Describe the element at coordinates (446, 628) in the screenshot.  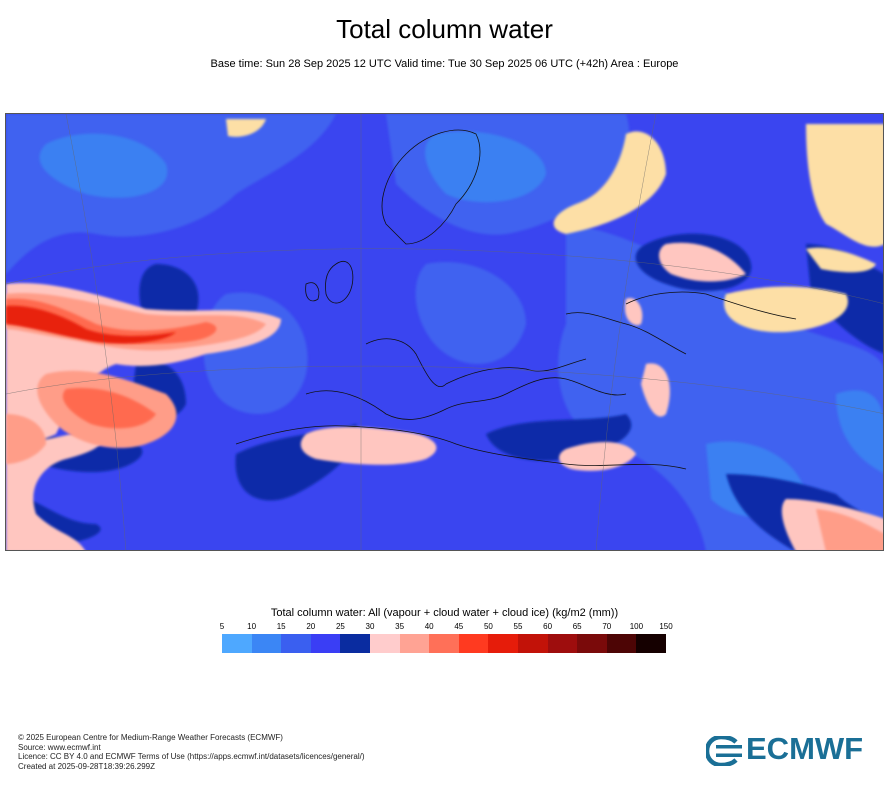
I see `legend-ticks: 5 10 15 20 25 30 35 40 45 50 55 60 65 70 100 150` at that location.